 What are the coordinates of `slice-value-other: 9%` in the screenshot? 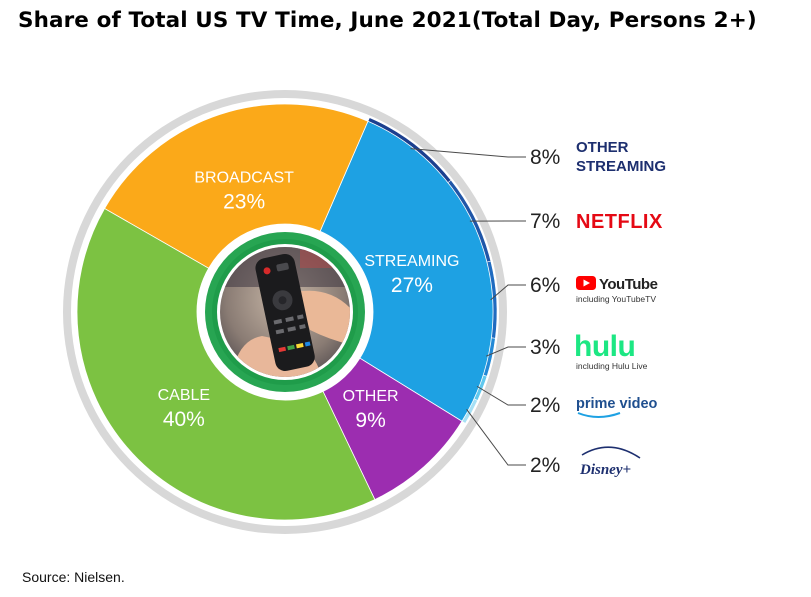 It's located at (370, 420).